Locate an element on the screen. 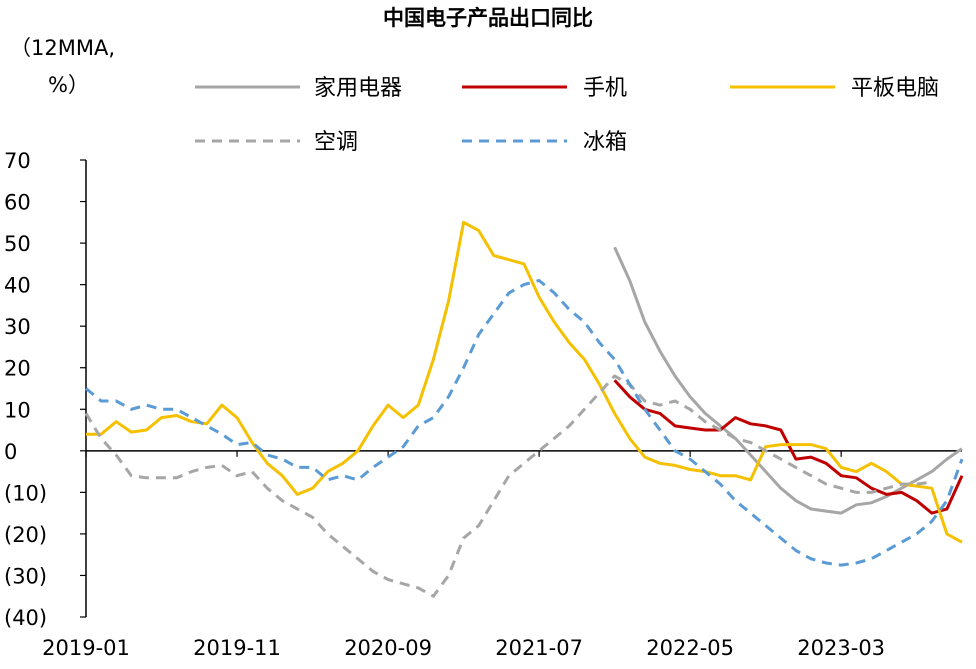  legend-item-1: 手机 is located at coordinates (544, 88).